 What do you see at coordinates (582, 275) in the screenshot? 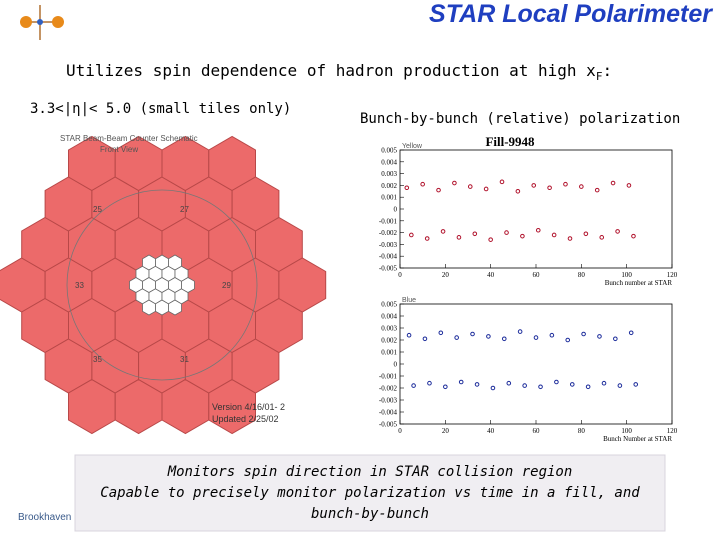
I see `x-tick-label: 80` at bounding box center [582, 275].